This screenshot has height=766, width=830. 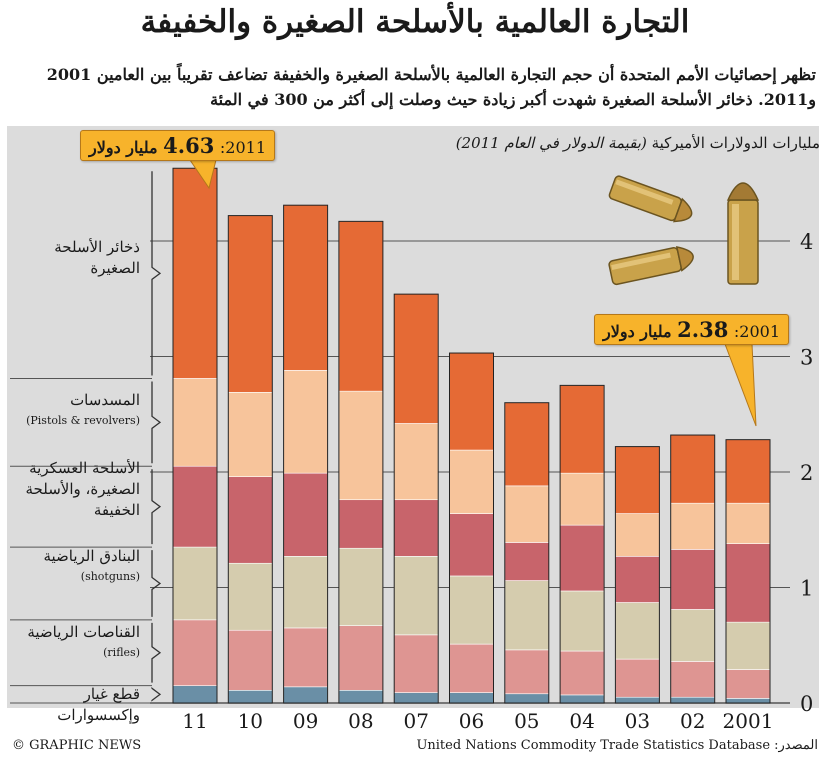 I want to click on x-tick-label: 11, so click(x=194, y=721).